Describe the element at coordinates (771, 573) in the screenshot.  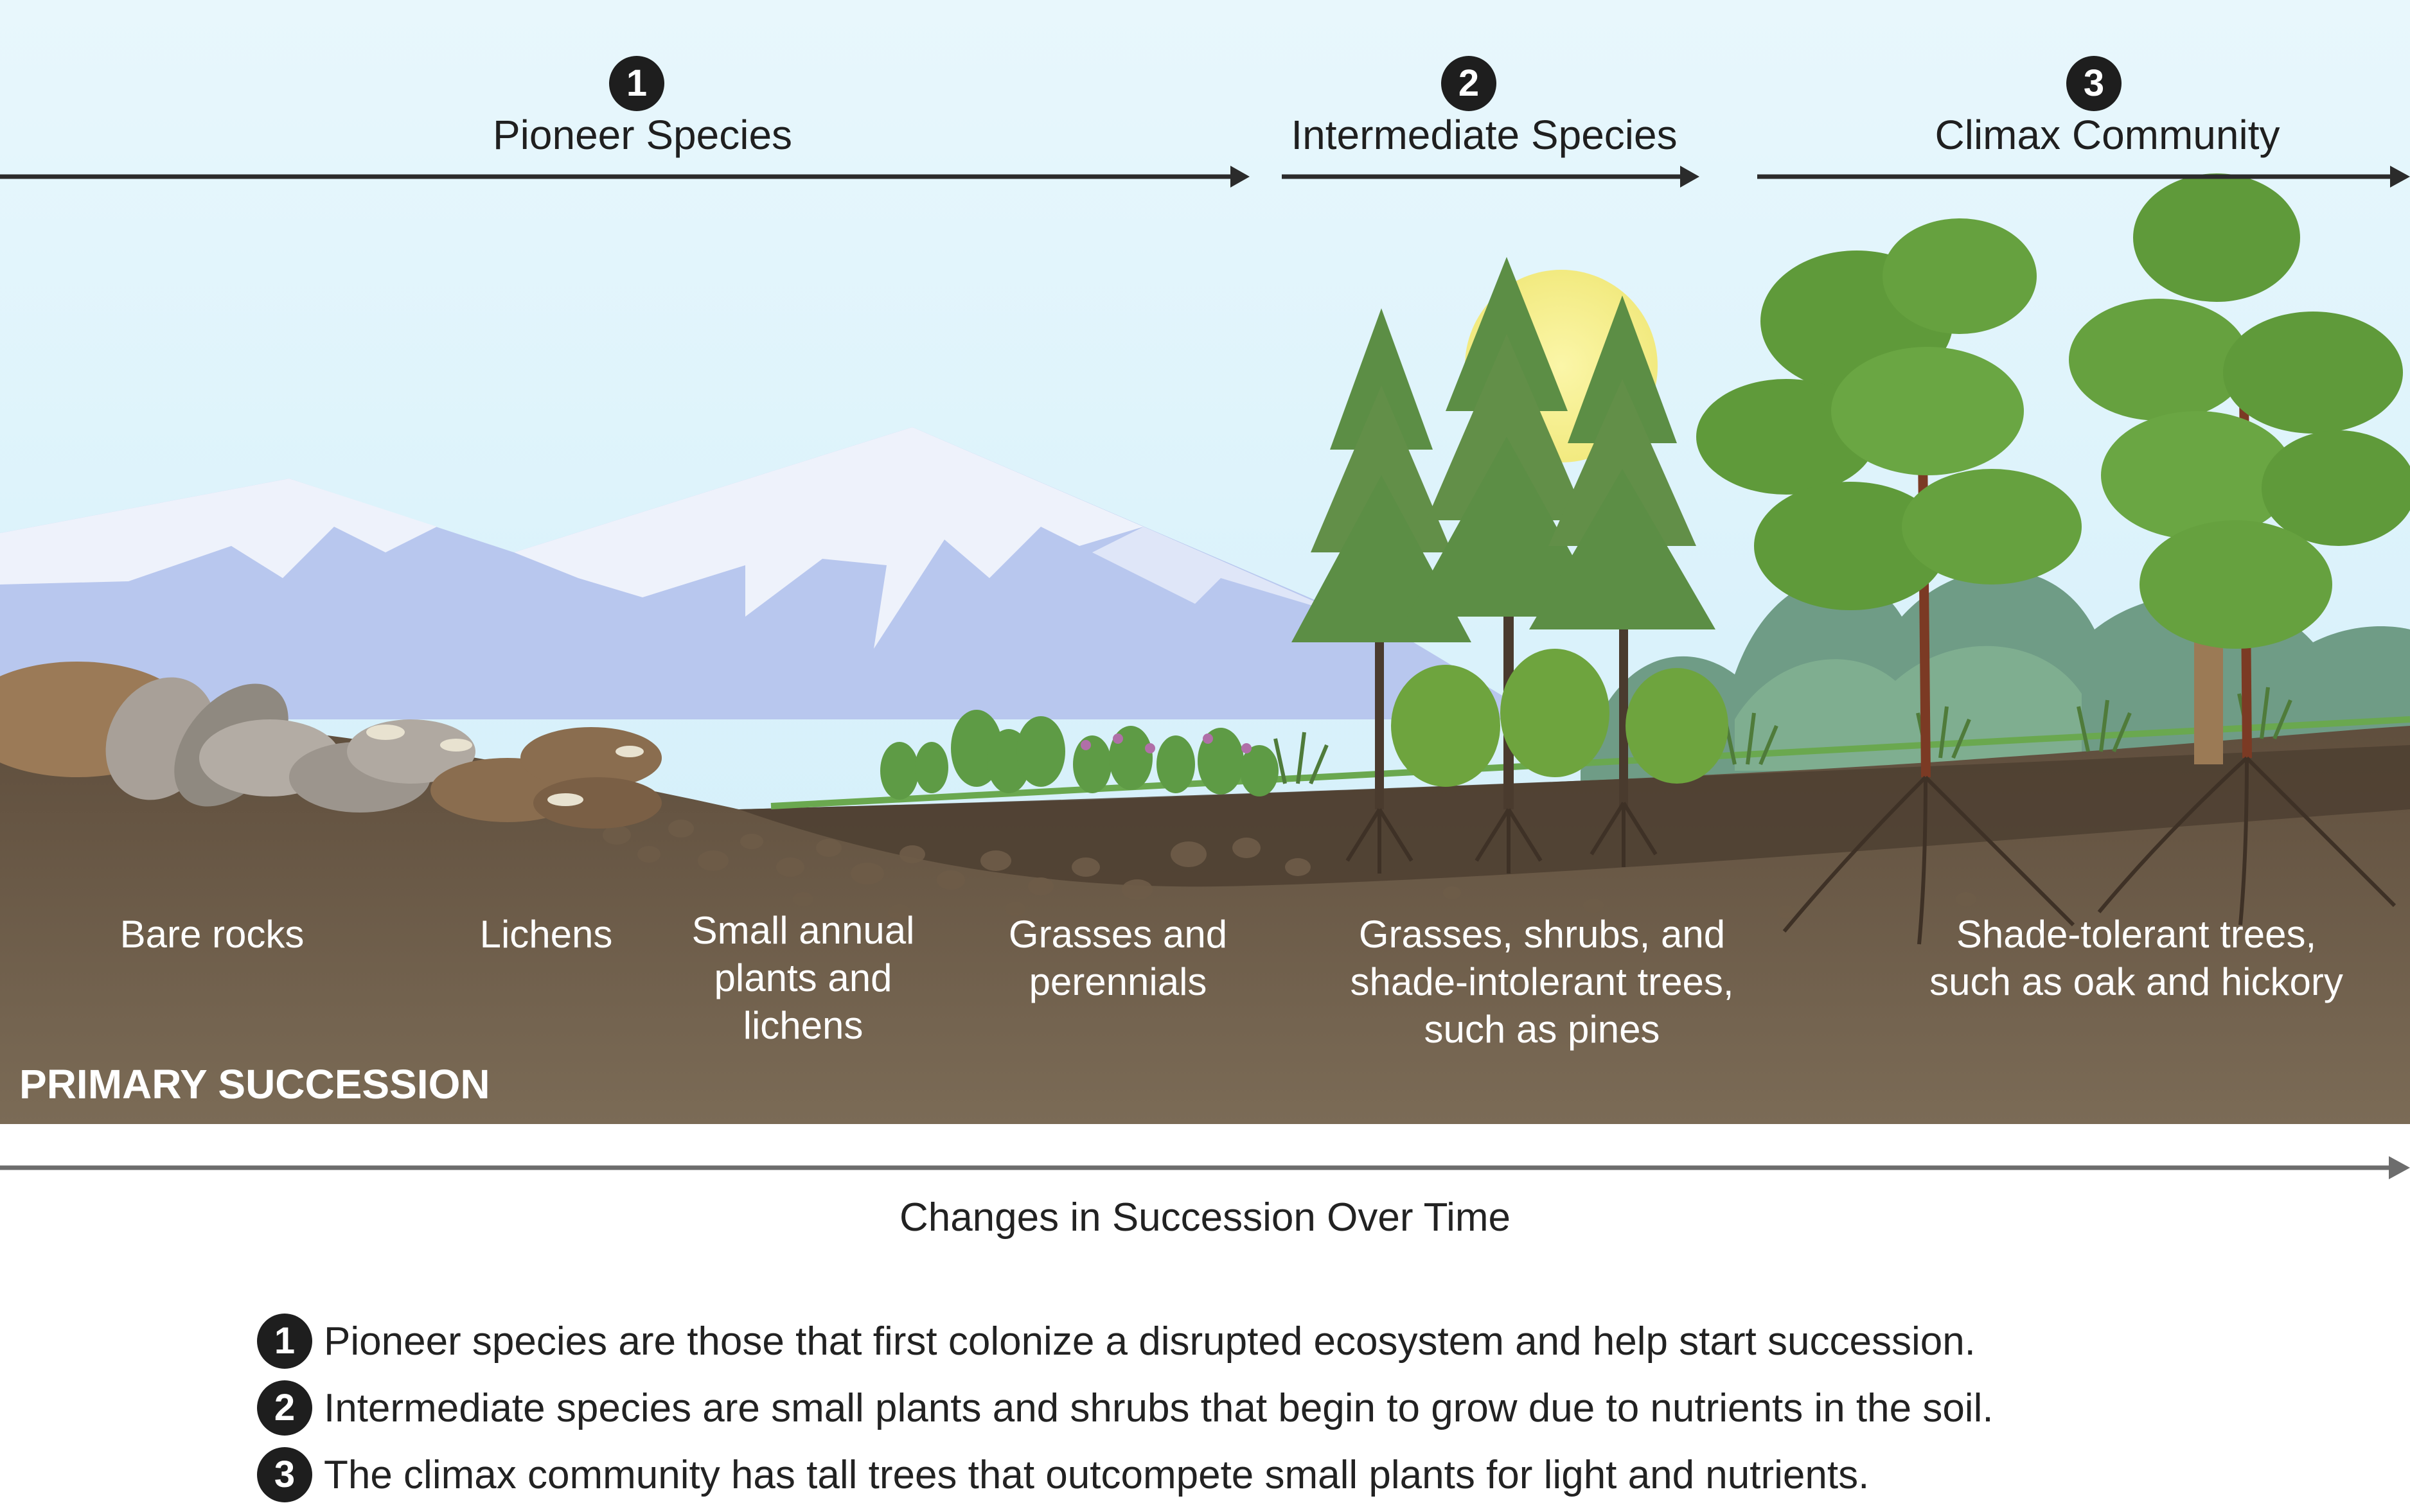
I see `mountains` at that location.